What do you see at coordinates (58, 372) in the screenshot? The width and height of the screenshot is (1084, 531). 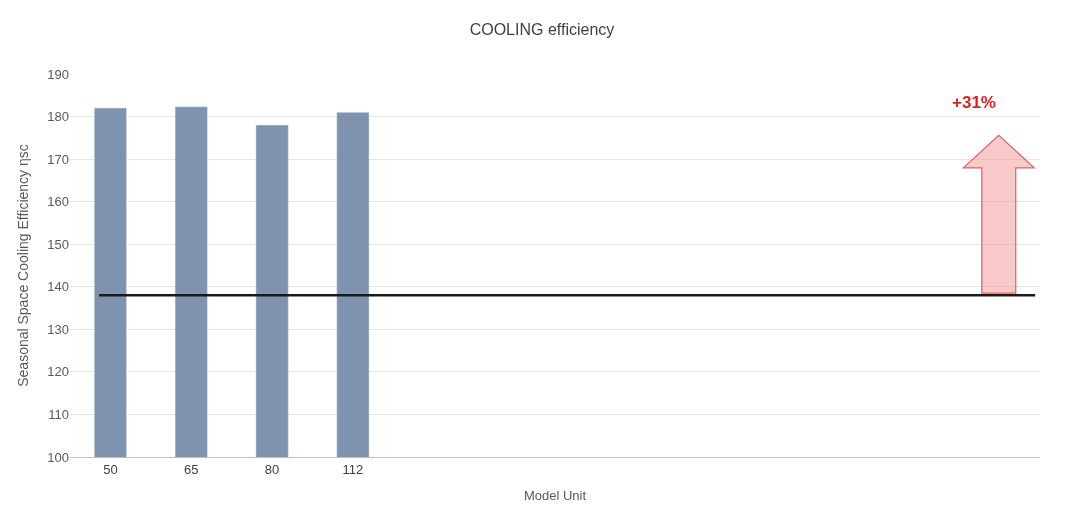 I see `y-tick-label: 120` at bounding box center [58, 372].